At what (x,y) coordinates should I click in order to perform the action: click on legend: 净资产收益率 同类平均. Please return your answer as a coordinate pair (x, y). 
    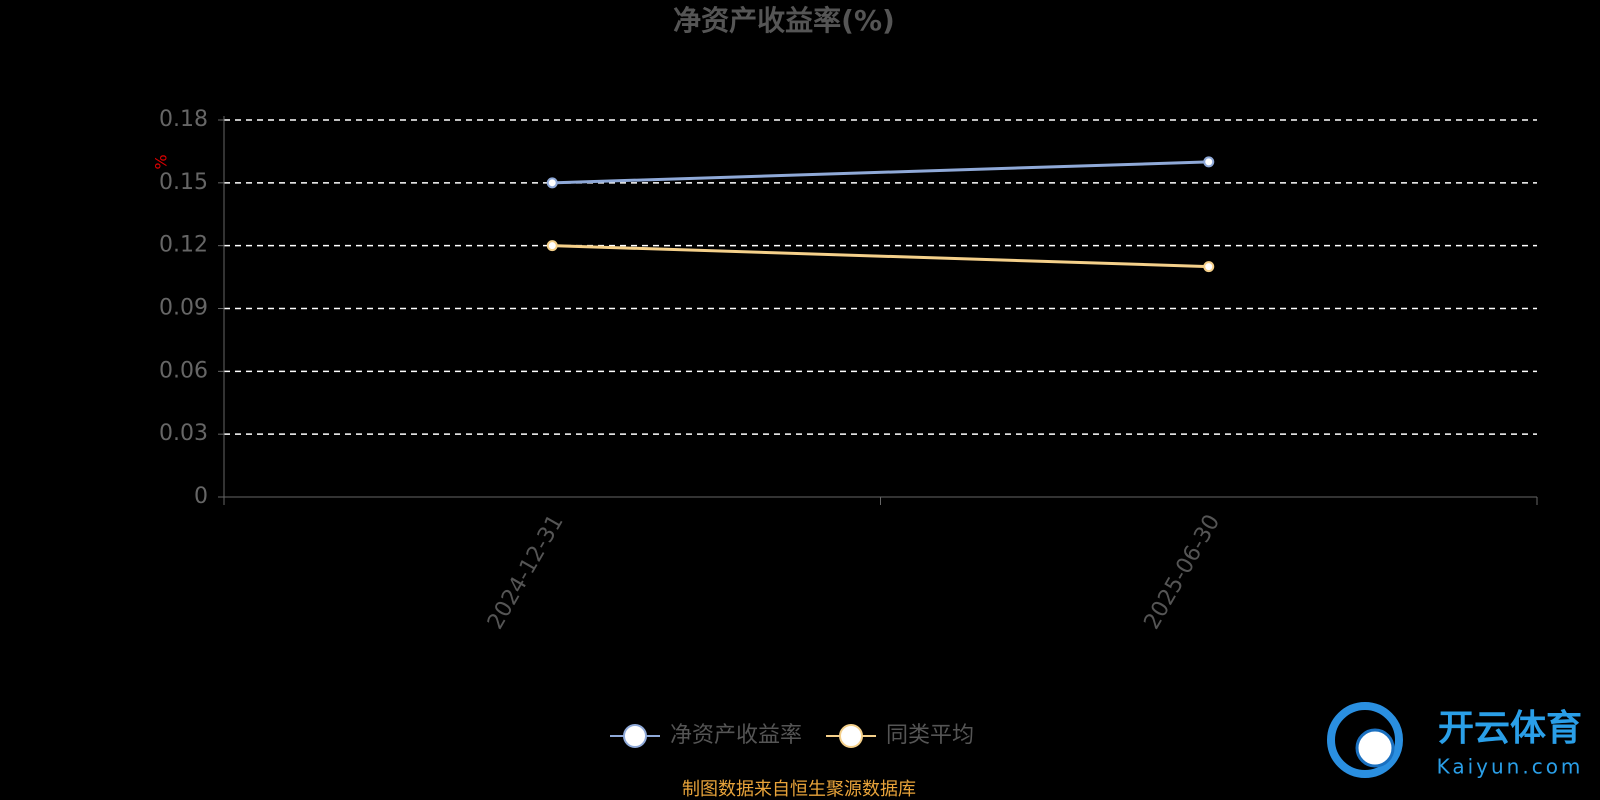
    Looking at the image, I should click on (792, 735).